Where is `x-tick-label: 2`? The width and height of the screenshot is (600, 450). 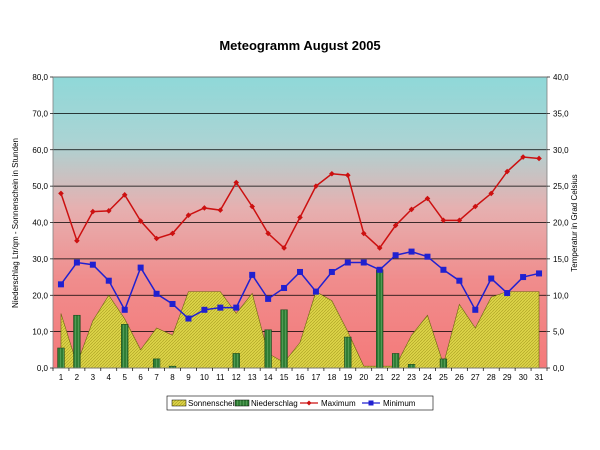 x-tick-label: 2 is located at coordinates (77, 377).